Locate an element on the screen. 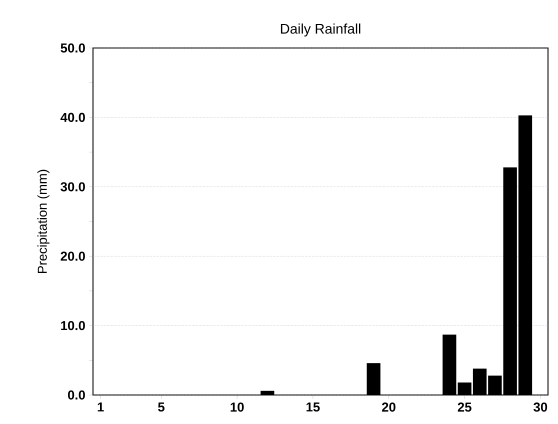 This screenshot has height=424, width=558. y-axis-title: Precipitation (mm) is located at coordinates (43, 221).